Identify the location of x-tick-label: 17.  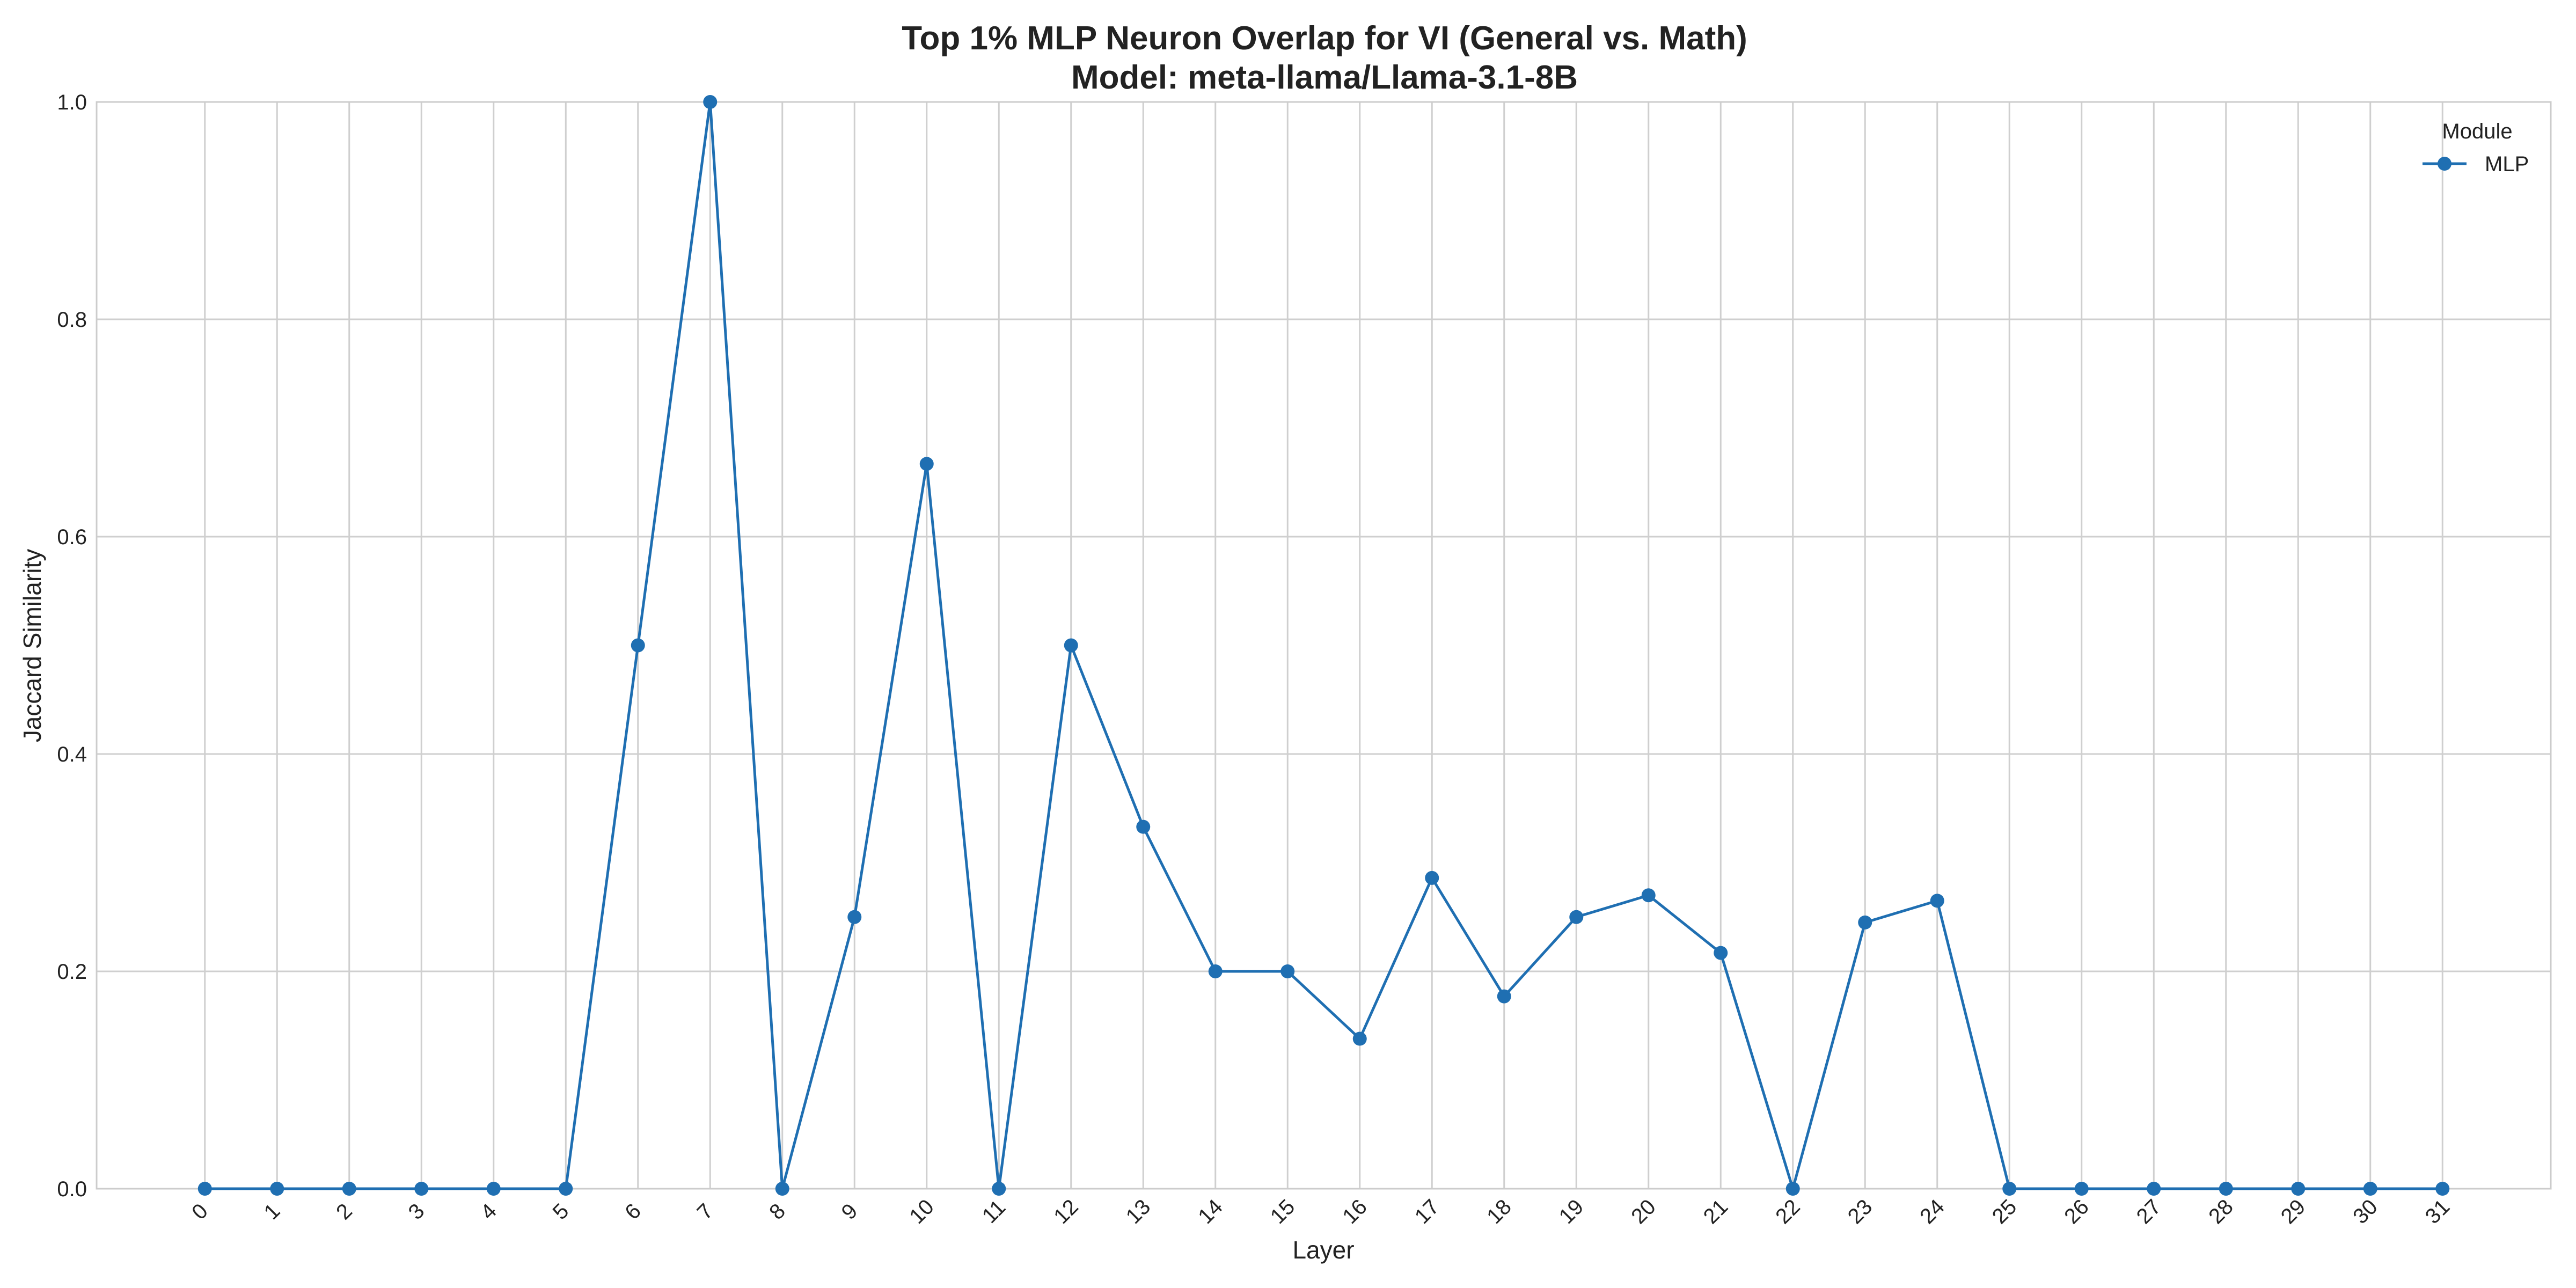
(1427, 1212).